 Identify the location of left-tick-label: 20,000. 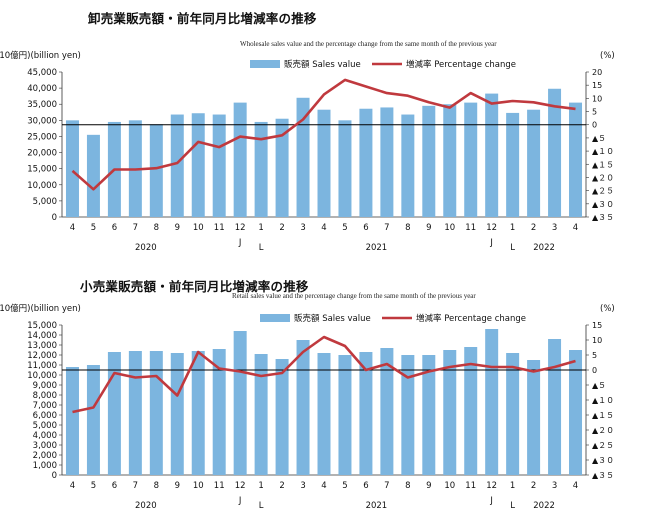
(42, 154).